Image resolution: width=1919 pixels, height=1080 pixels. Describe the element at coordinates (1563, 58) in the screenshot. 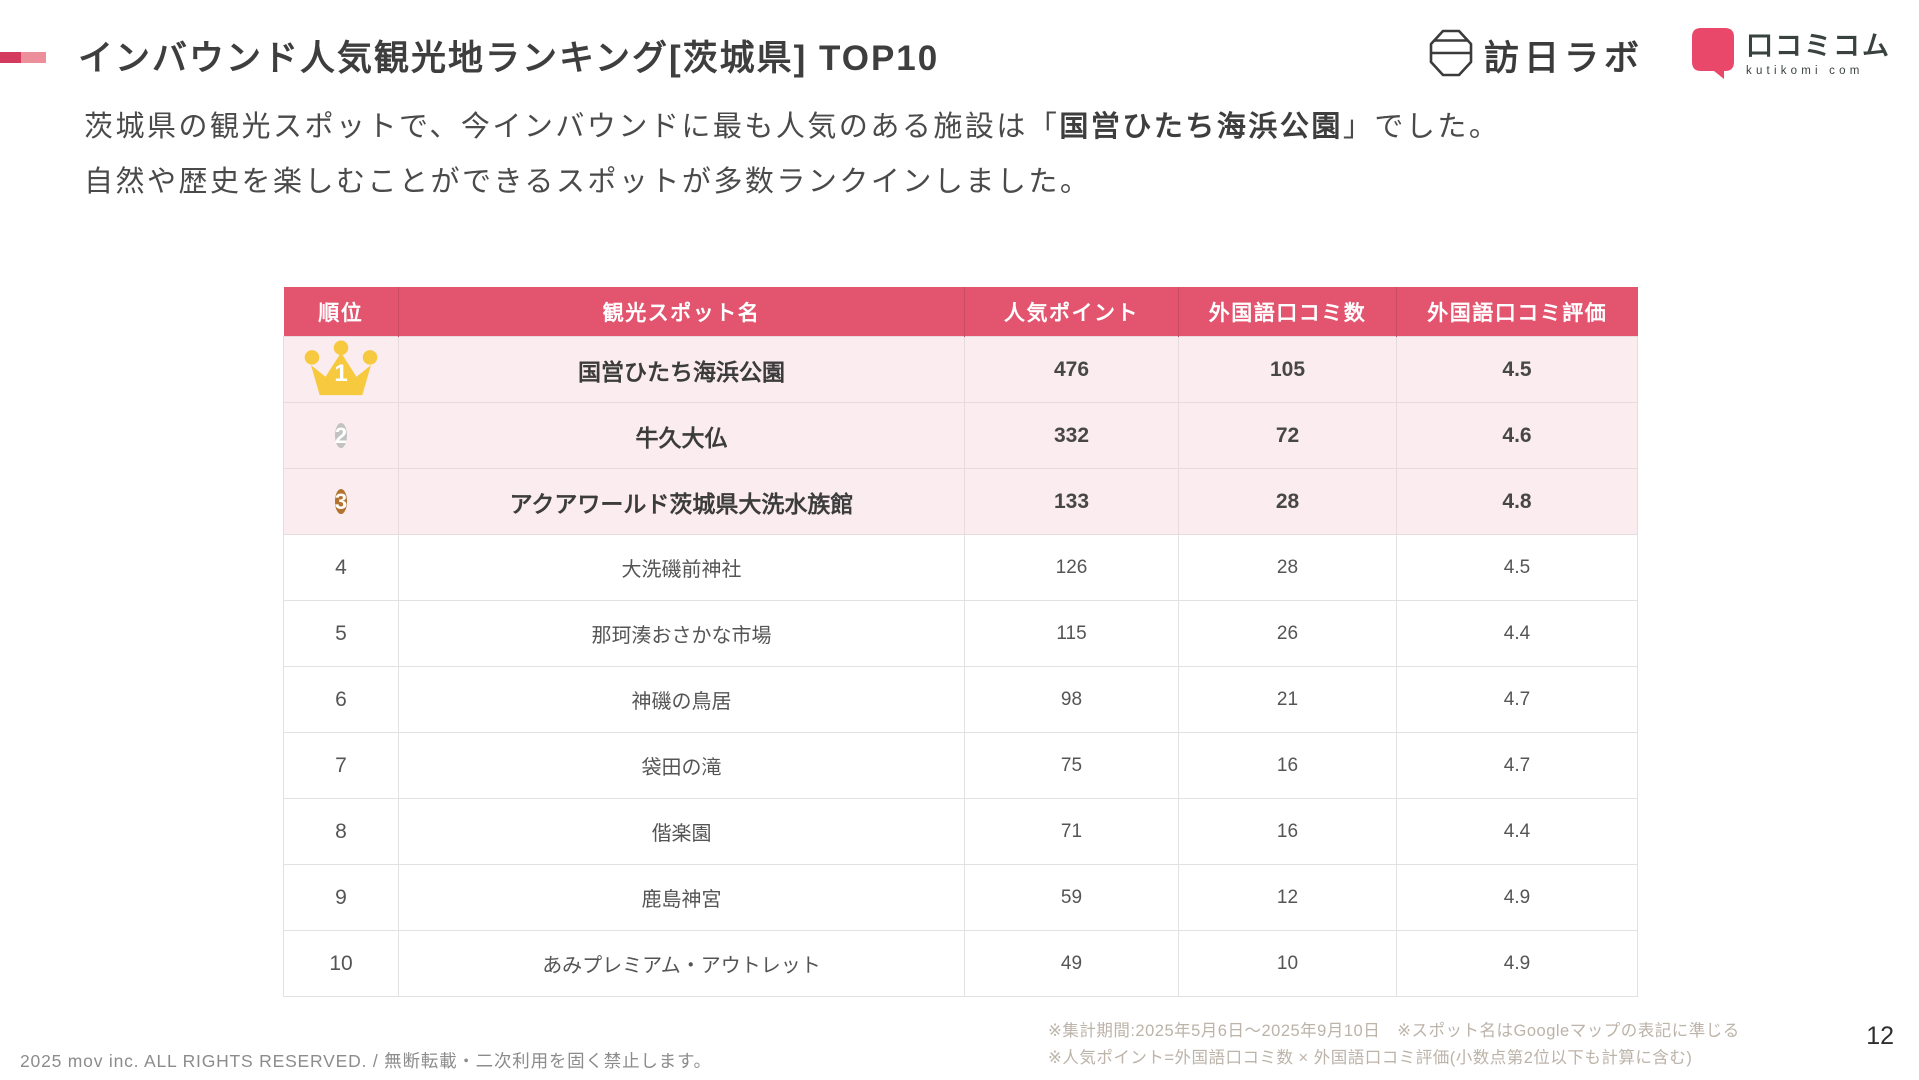

I see `hounichi-lab-wordmark: 訪日ラボ` at that location.